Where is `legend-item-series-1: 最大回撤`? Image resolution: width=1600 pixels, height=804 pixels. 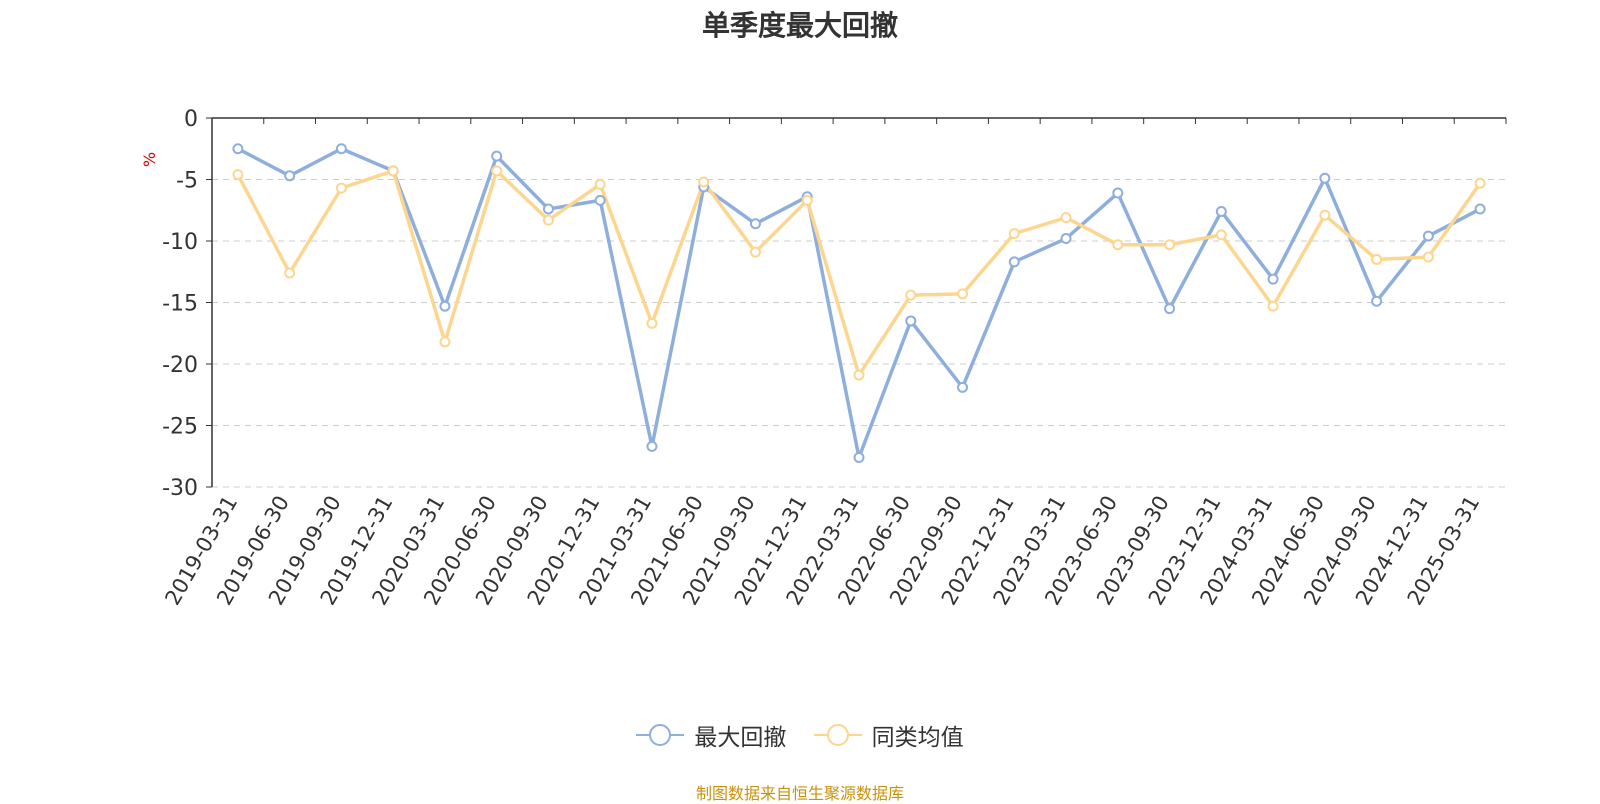 legend-item-series-1: 最大回撤 is located at coordinates (711, 735).